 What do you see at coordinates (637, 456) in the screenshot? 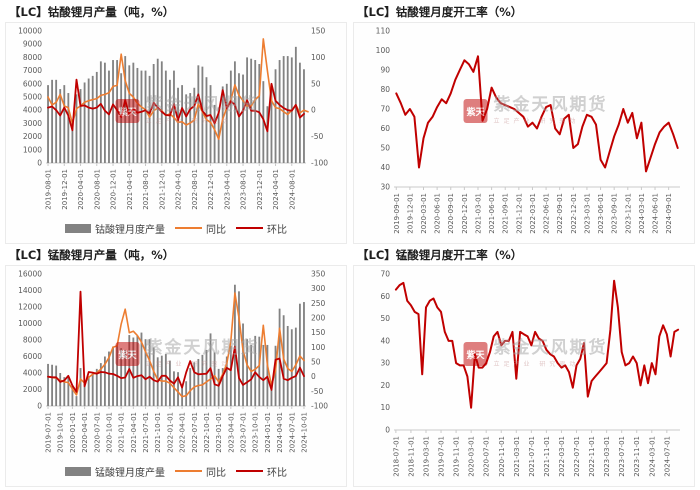
I see `svg-text: 2023-11-01` at bounding box center [637, 456].